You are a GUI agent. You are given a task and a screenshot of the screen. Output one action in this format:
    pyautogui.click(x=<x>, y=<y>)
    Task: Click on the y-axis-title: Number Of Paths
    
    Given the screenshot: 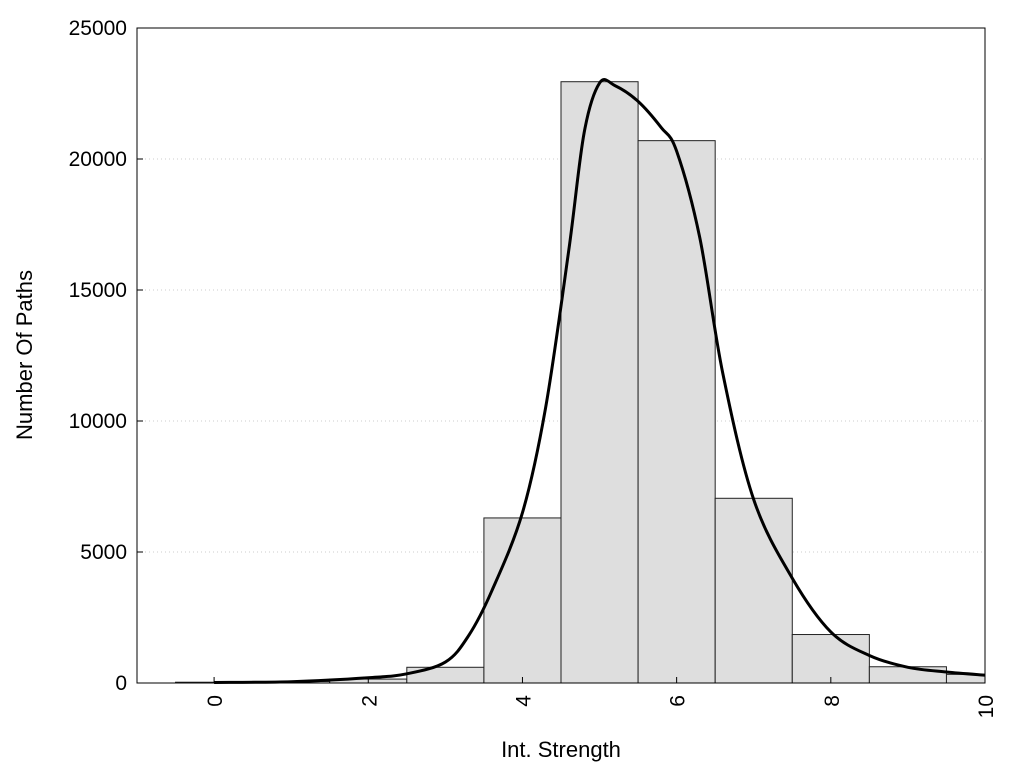 What is the action you would take?
    pyautogui.click(x=24, y=355)
    